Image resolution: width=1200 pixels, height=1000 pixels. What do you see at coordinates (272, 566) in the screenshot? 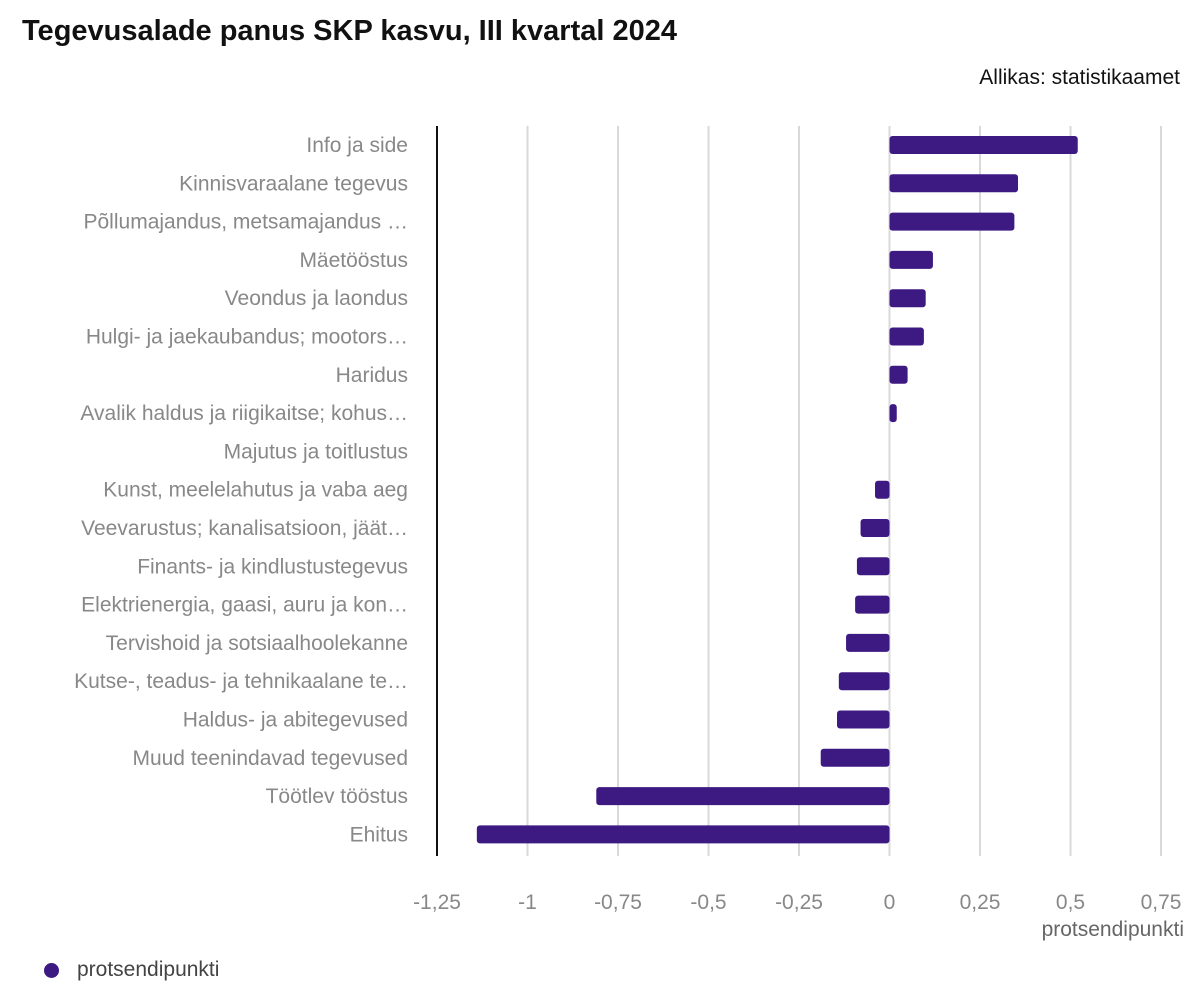
I see `category-label: Finants- ja kindlustustegevus` at bounding box center [272, 566].